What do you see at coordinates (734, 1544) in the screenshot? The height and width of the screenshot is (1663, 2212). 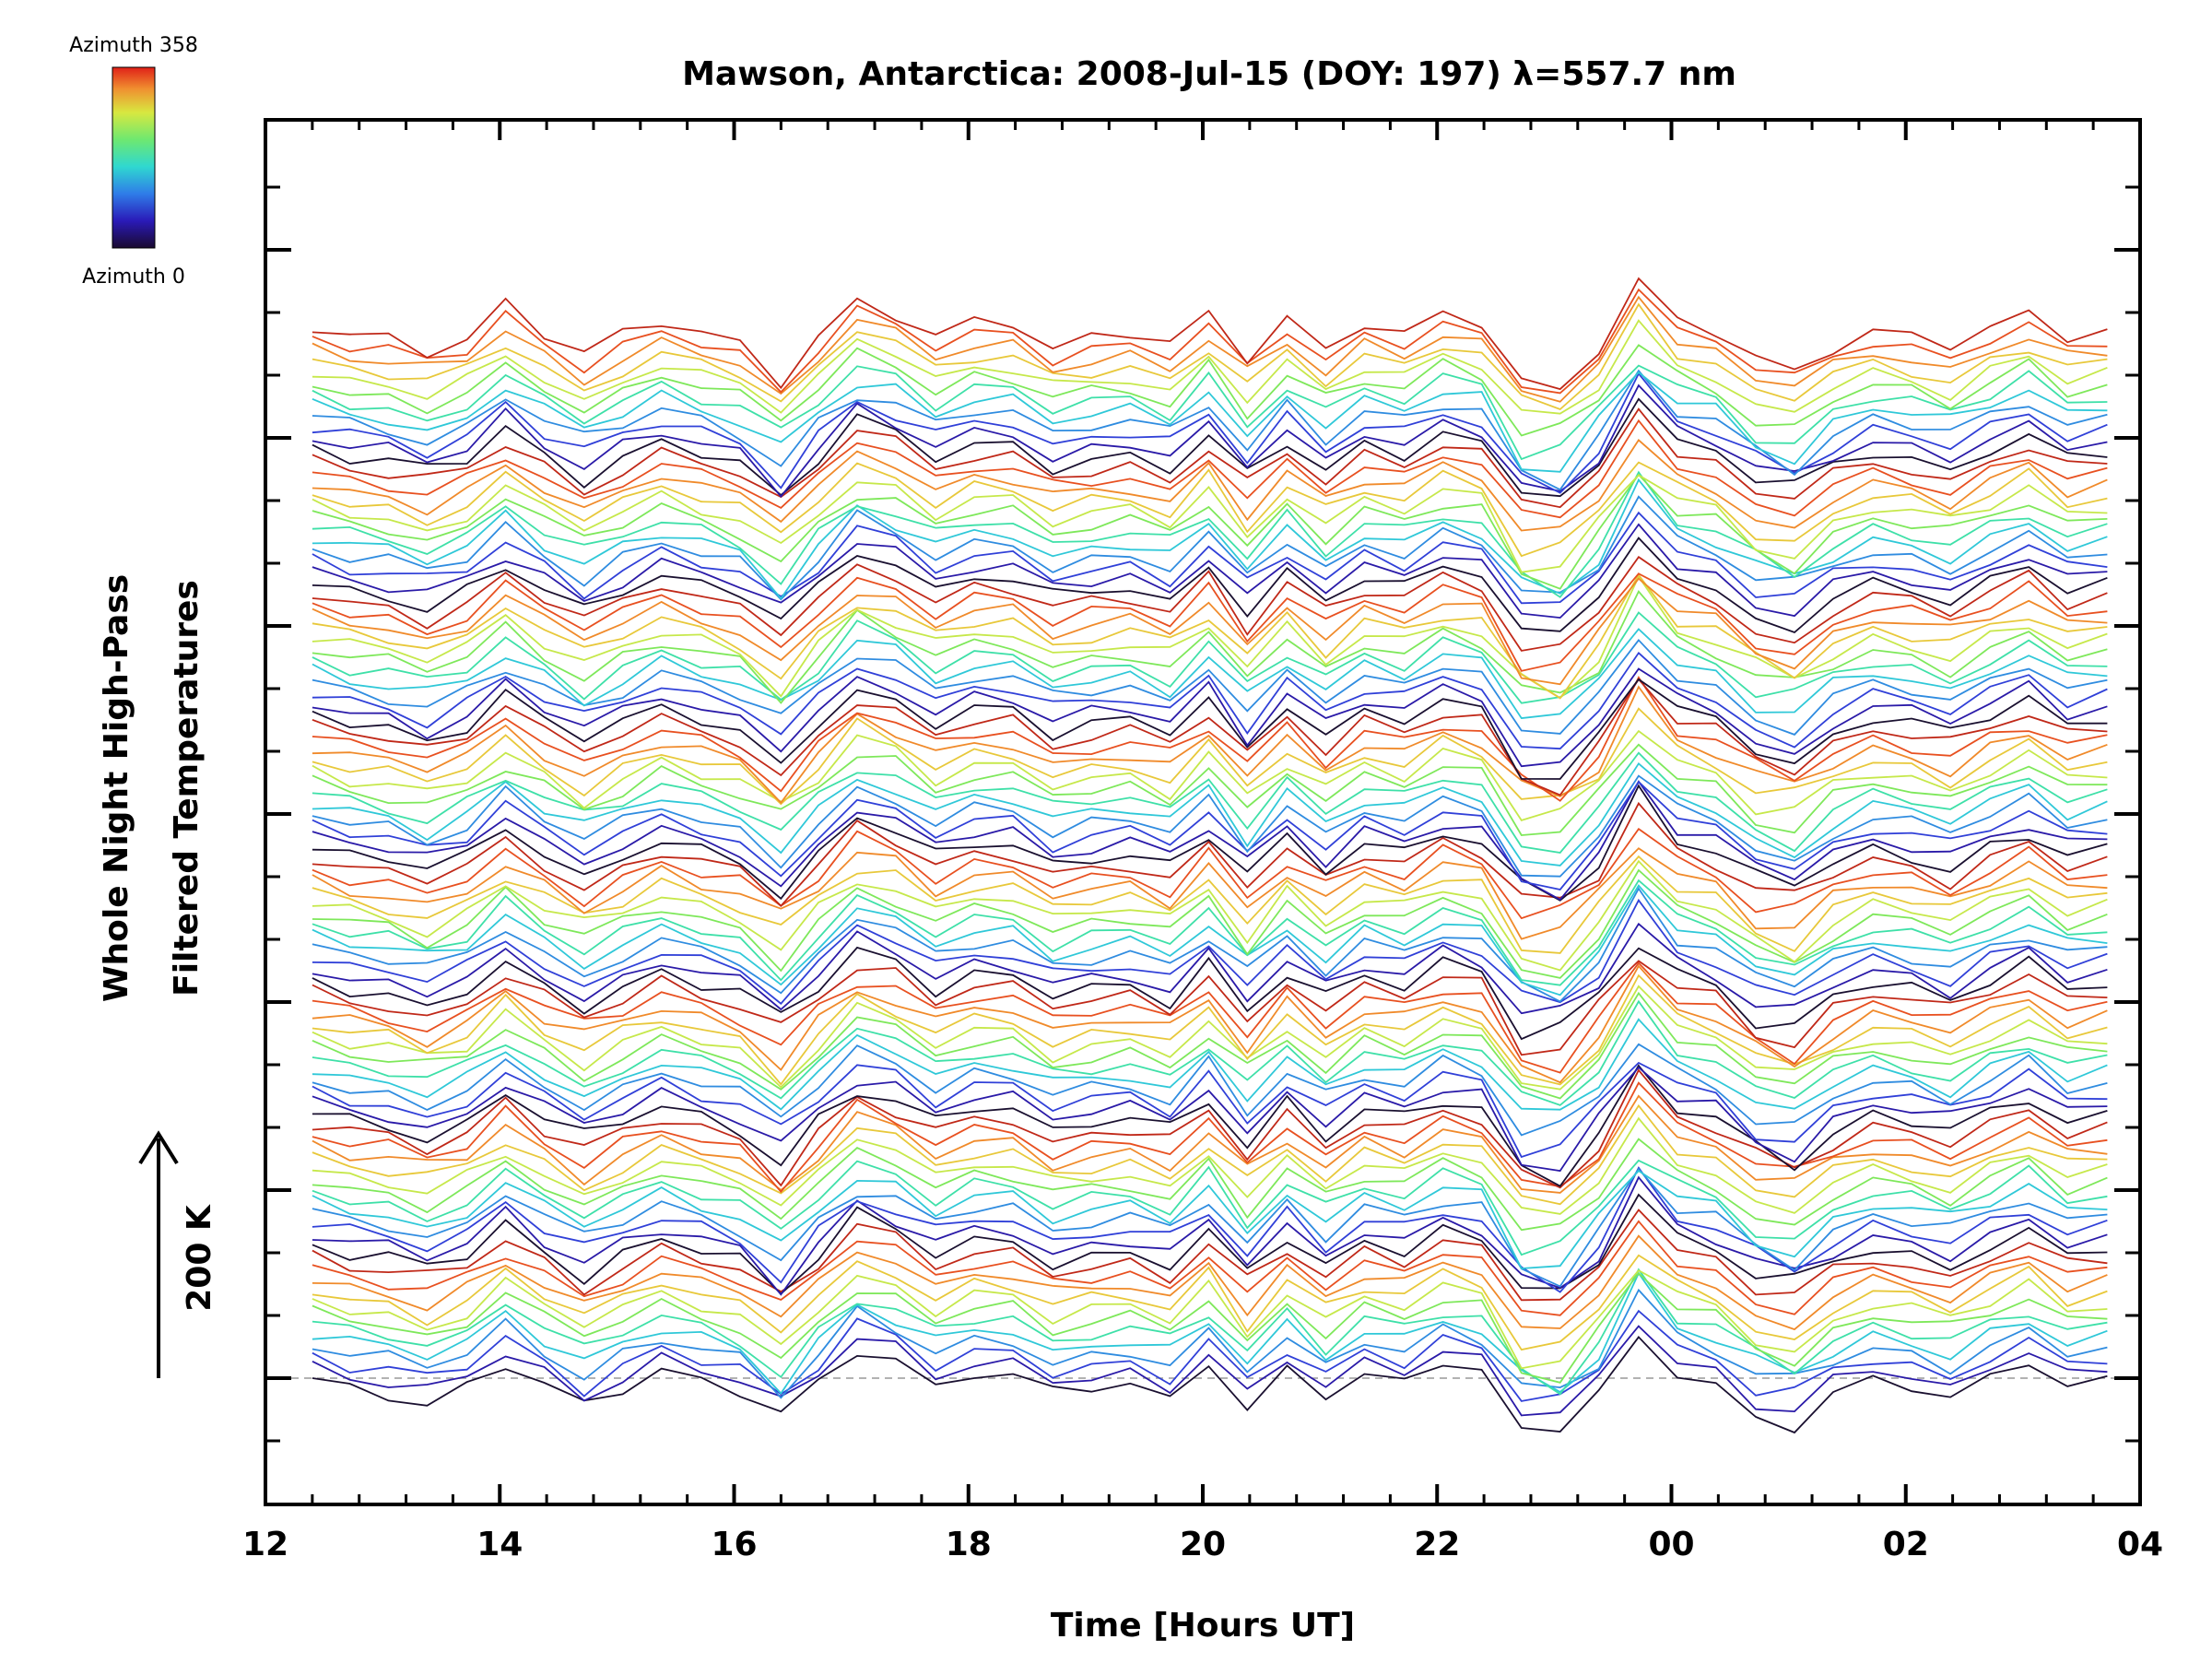 I see `x-tick-label: 16` at bounding box center [734, 1544].